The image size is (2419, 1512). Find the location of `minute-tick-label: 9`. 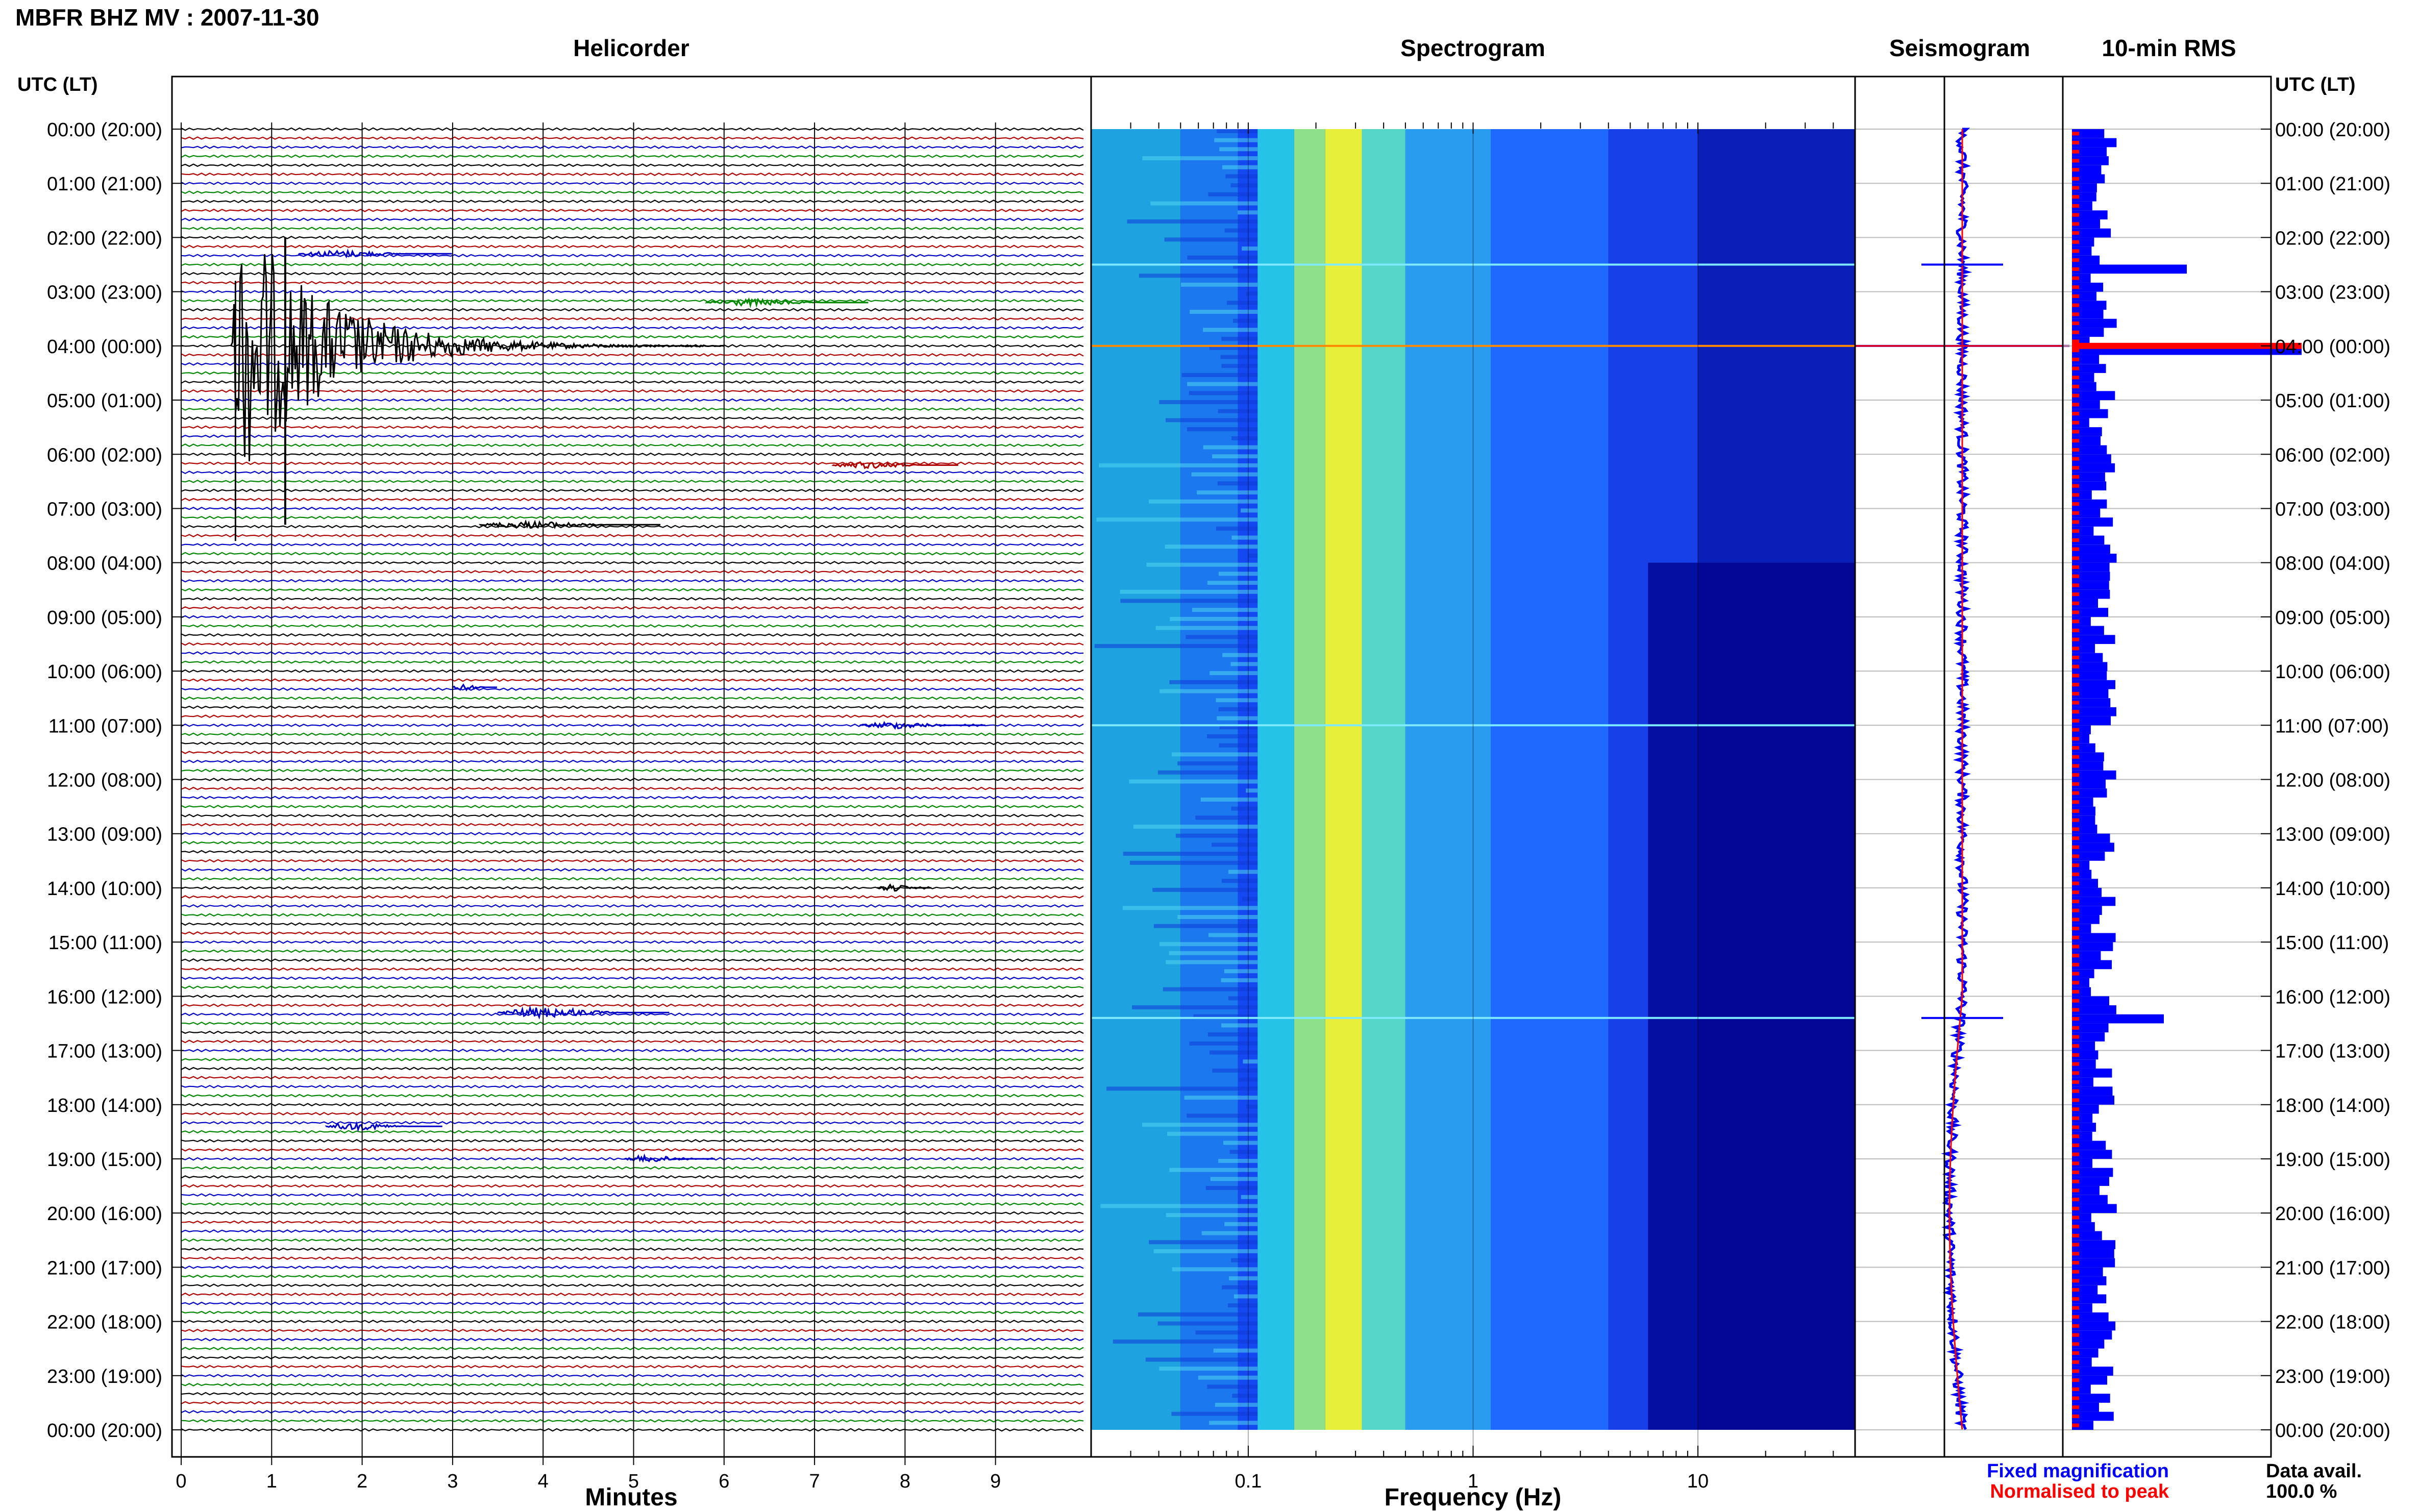

minute-tick-label: 9 is located at coordinates (995, 1481).